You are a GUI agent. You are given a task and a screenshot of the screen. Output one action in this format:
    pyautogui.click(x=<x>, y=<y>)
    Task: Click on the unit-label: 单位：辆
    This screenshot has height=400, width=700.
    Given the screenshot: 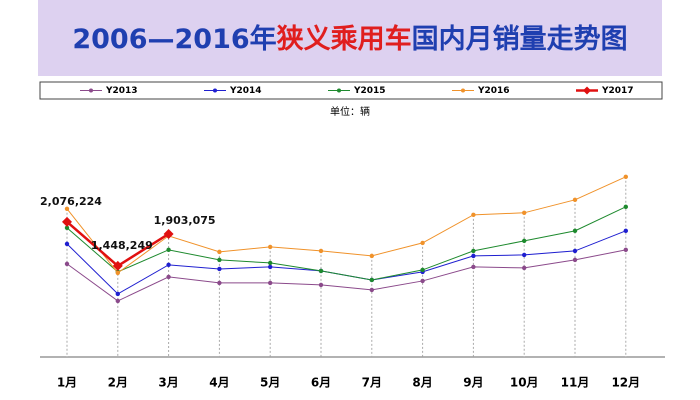 What is the action you would take?
    pyautogui.click(x=350, y=111)
    